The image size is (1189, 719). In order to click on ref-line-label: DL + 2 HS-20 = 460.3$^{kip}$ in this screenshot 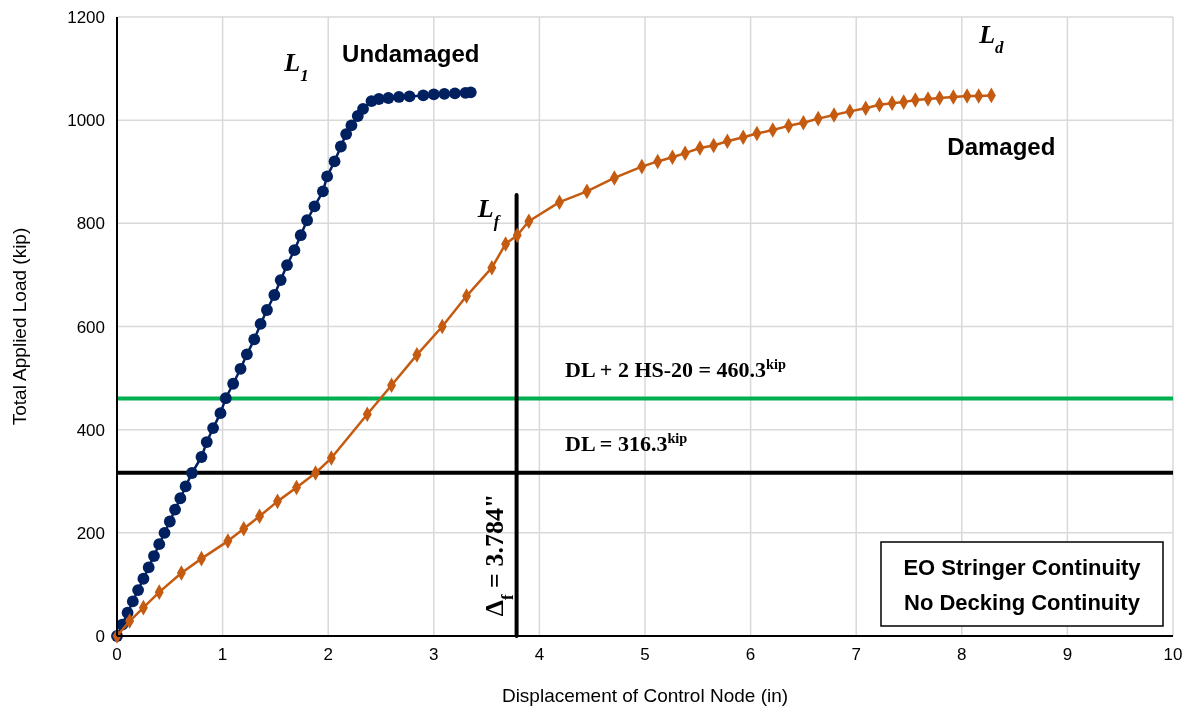, I will do `click(676, 368)`.